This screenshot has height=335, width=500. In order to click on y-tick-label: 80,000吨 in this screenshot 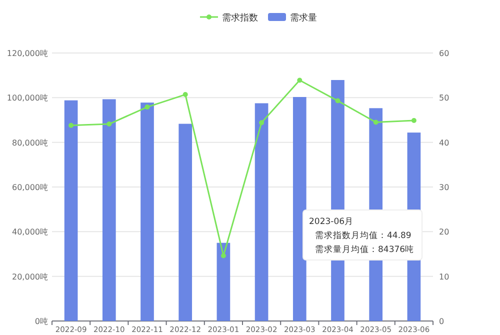, I will do `click(30, 143)`.